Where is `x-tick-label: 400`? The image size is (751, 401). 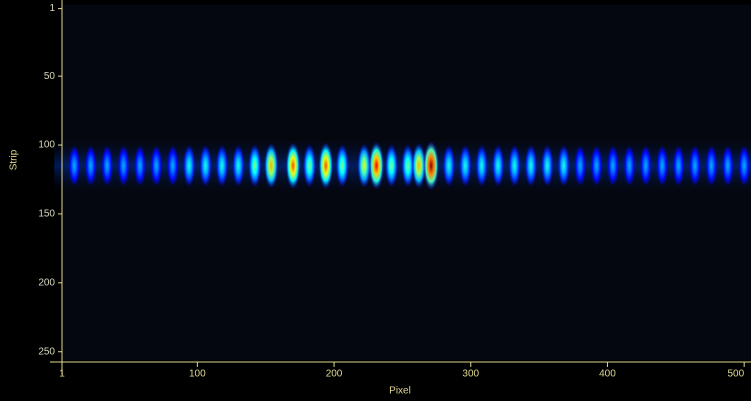
x-tick-label: 400 is located at coordinates (607, 374).